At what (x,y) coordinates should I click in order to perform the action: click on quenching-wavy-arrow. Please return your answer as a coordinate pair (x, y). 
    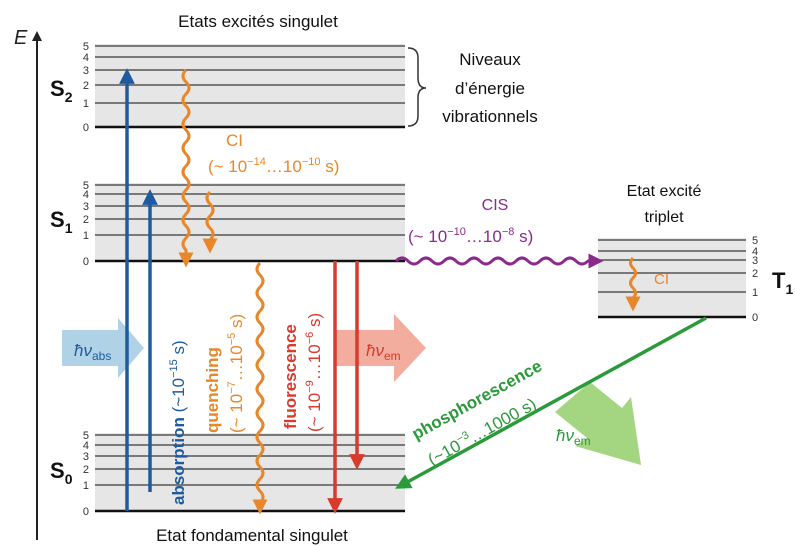
    Looking at the image, I should click on (260, 388).